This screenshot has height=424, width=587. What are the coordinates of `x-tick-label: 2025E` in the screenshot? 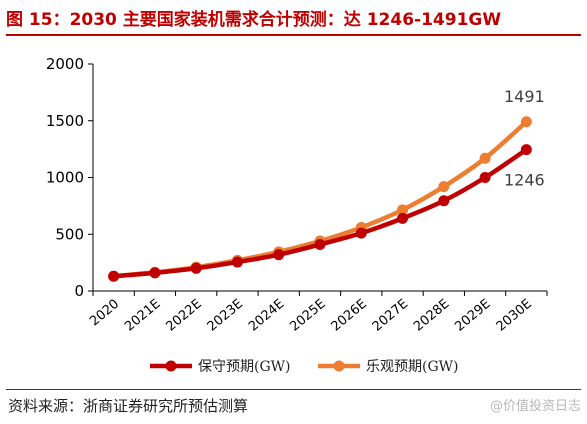 It's located at (307, 316).